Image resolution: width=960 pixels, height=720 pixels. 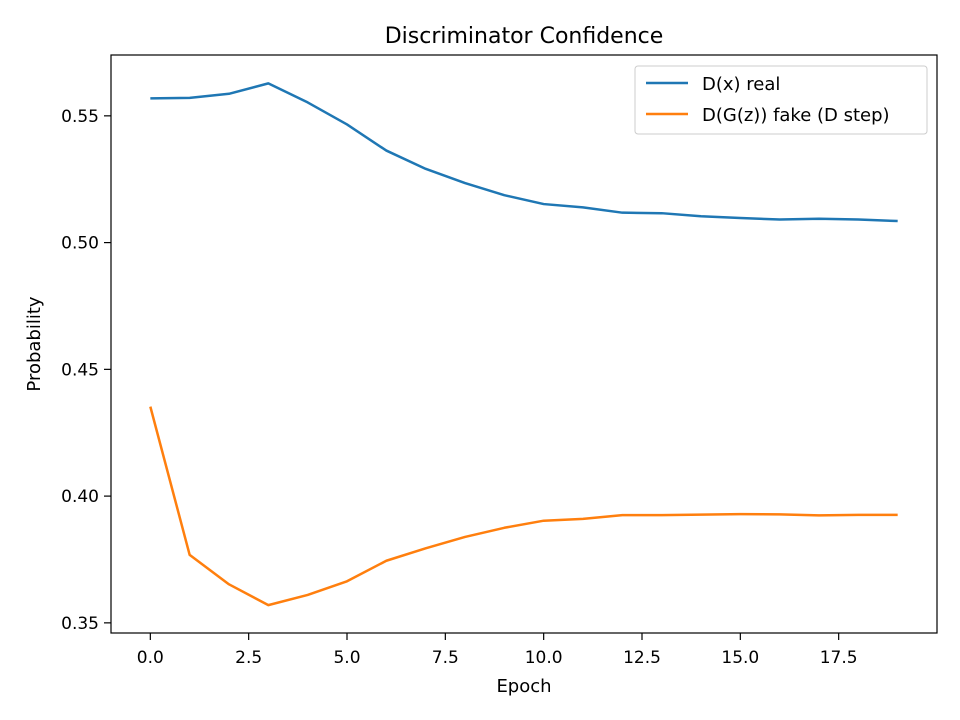 I want to click on x-tick-label: 10.0, so click(x=544, y=658).